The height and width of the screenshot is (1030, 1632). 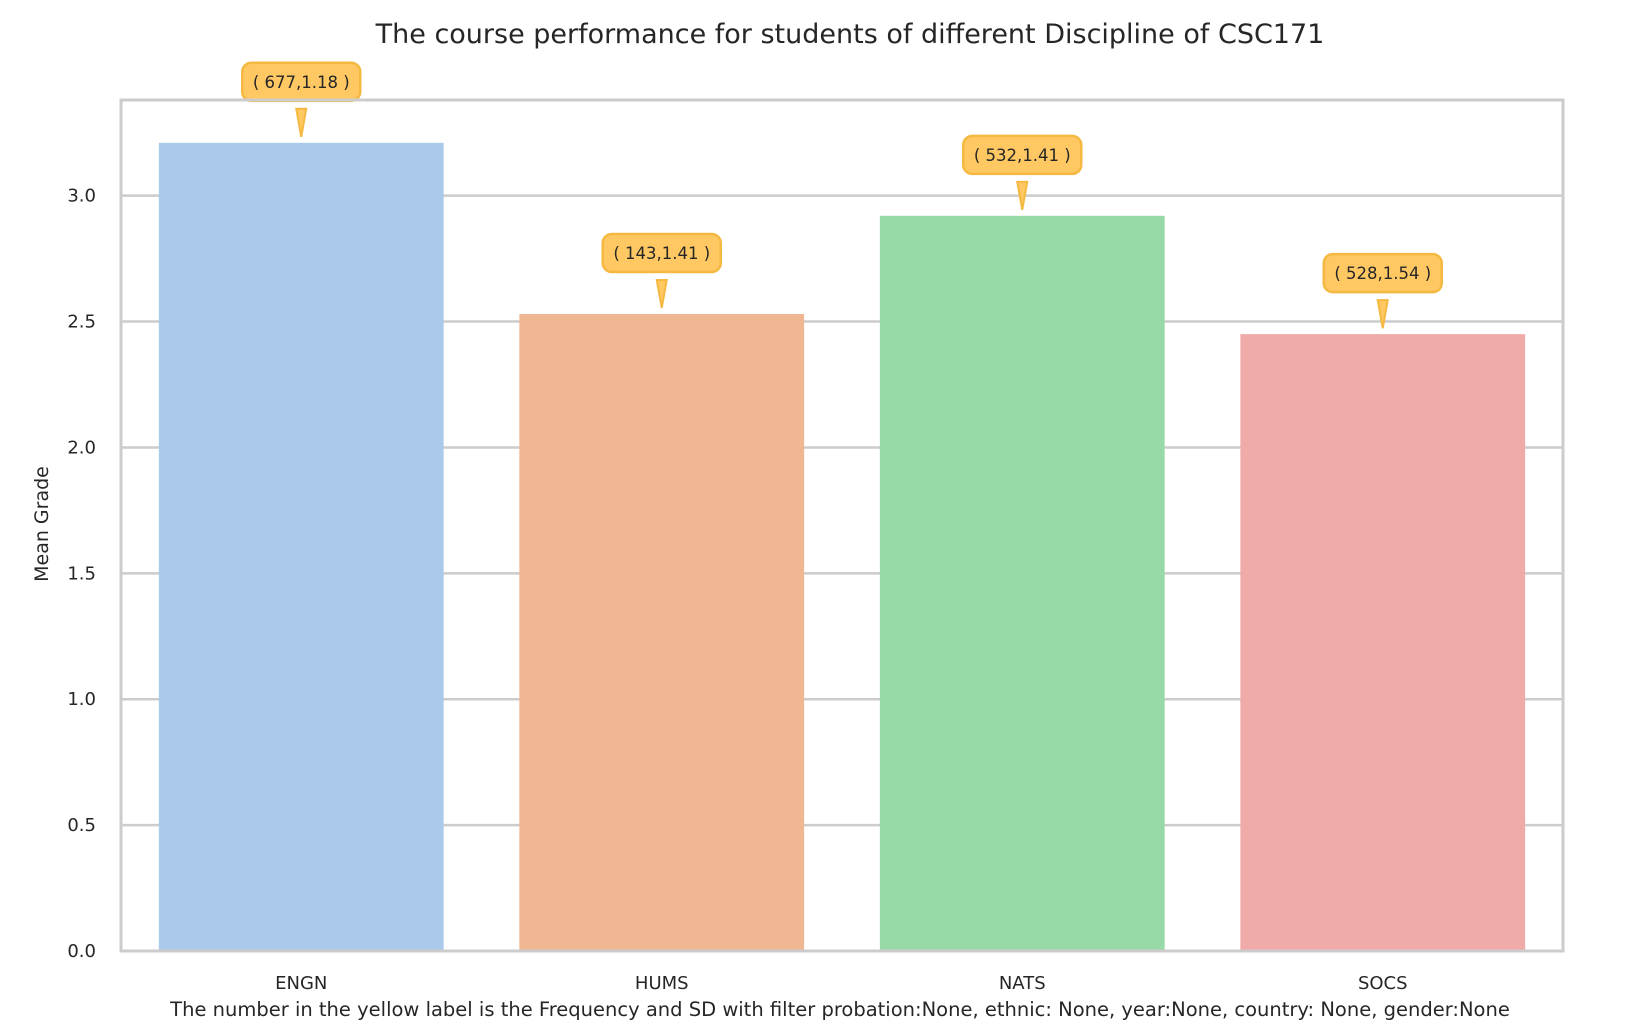 What do you see at coordinates (42, 524) in the screenshot?
I see `y-axis-label: Mean Grade` at bounding box center [42, 524].